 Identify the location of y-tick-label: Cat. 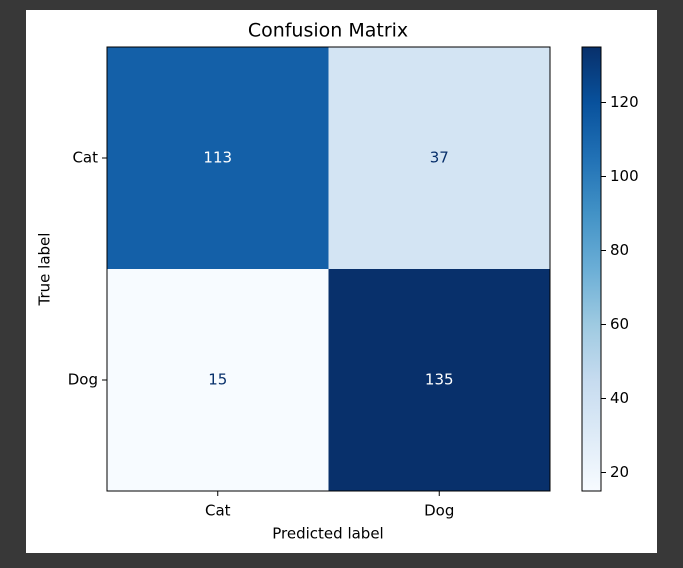
(85, 158).